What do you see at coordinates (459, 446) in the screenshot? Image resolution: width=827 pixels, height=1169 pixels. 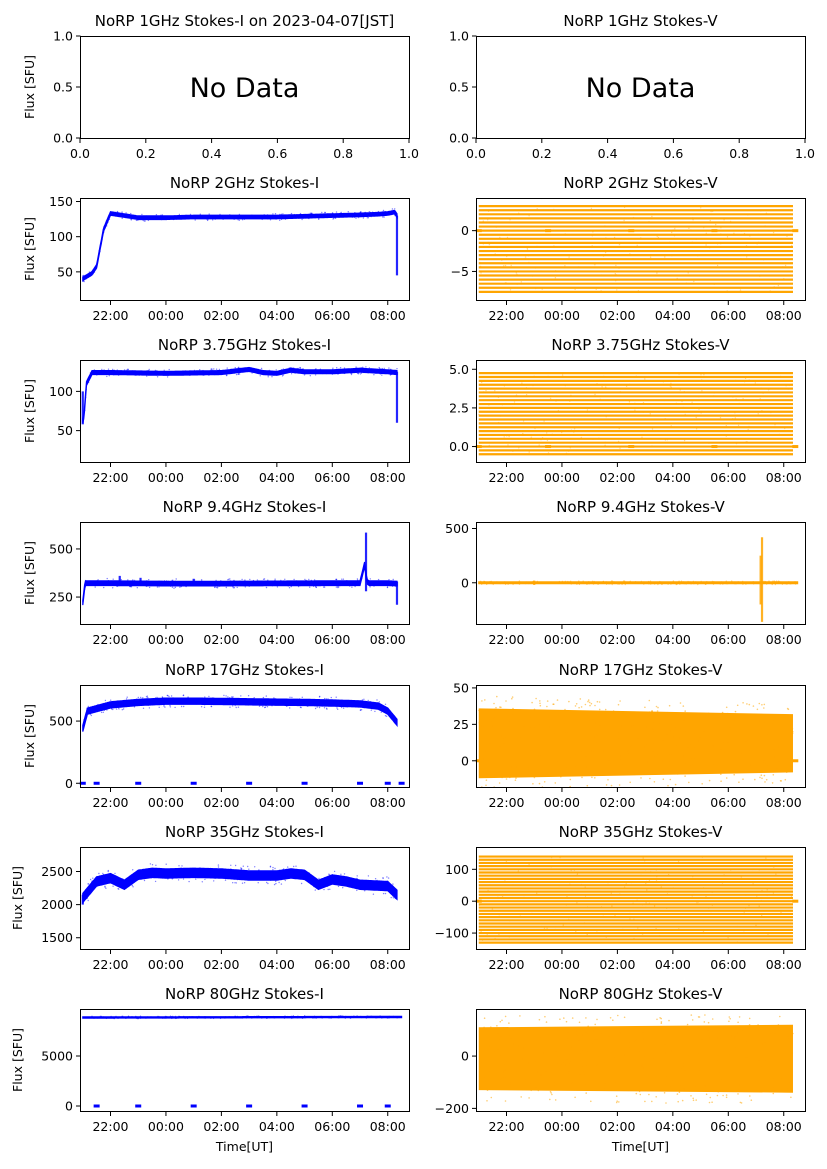 I see `y-tick-label: 0.0` at bounding box center [459, 446].